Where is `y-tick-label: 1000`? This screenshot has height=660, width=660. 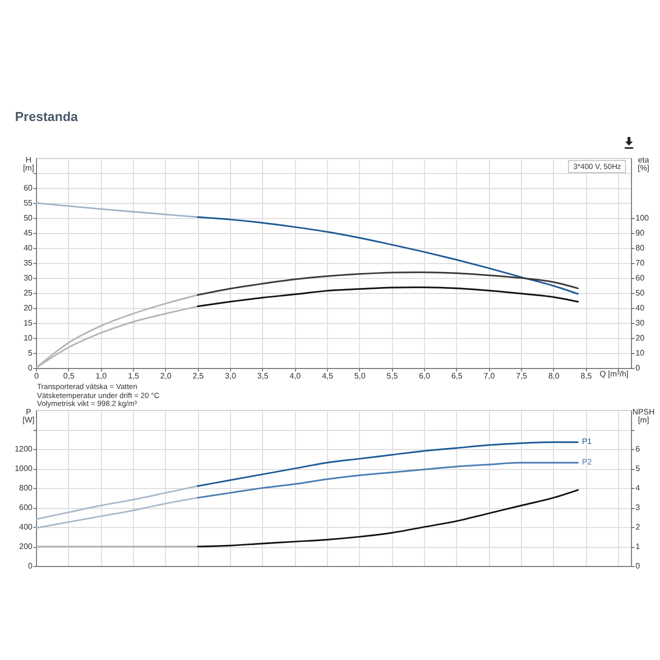
y-tick-label: 1000 is located at coordinates (24, 468).